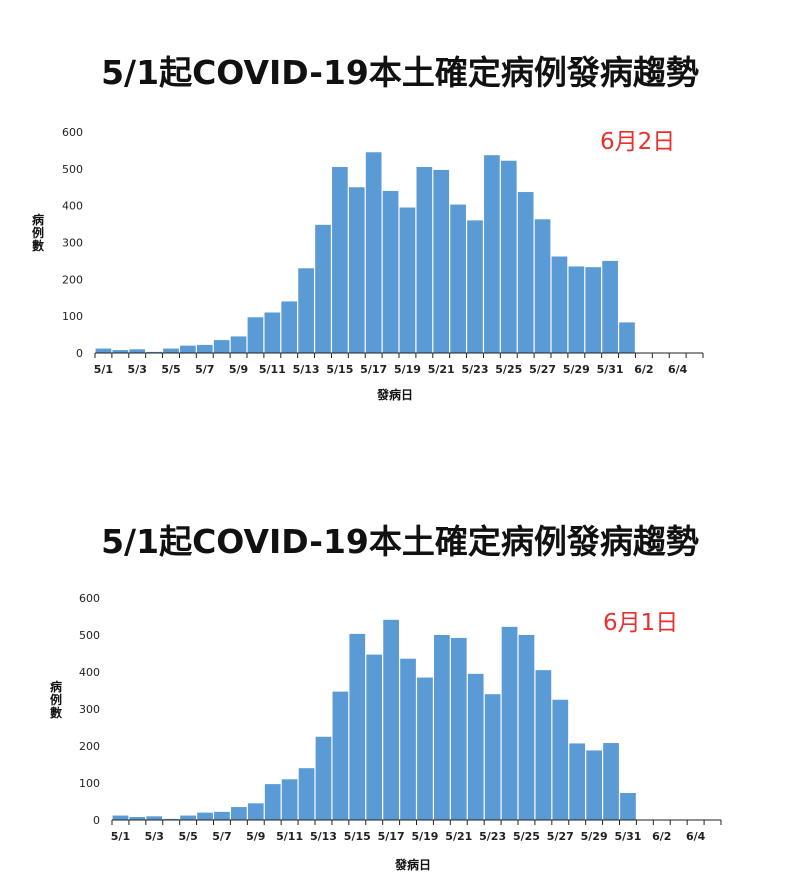  What do you see at coordinates (72, 316) in the screenshot?
I see `y-tick-label: 100` at bounding box center [72, 316].